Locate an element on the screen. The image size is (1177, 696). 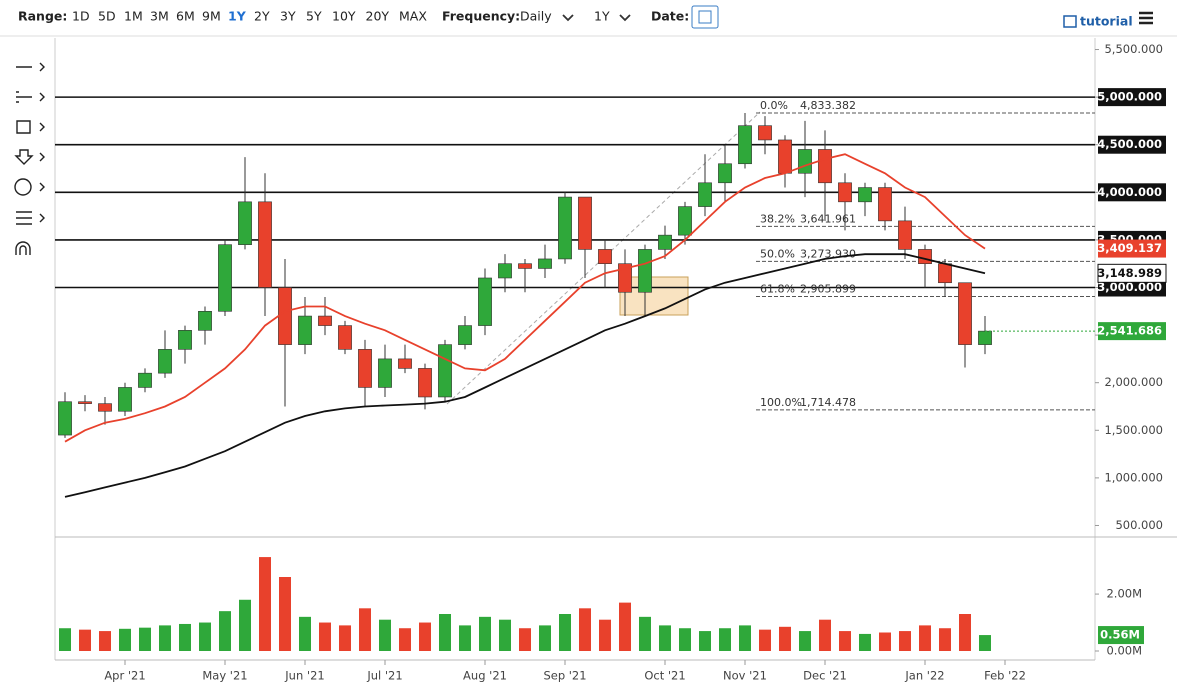
date-picker is located at coordinates (705, 17).